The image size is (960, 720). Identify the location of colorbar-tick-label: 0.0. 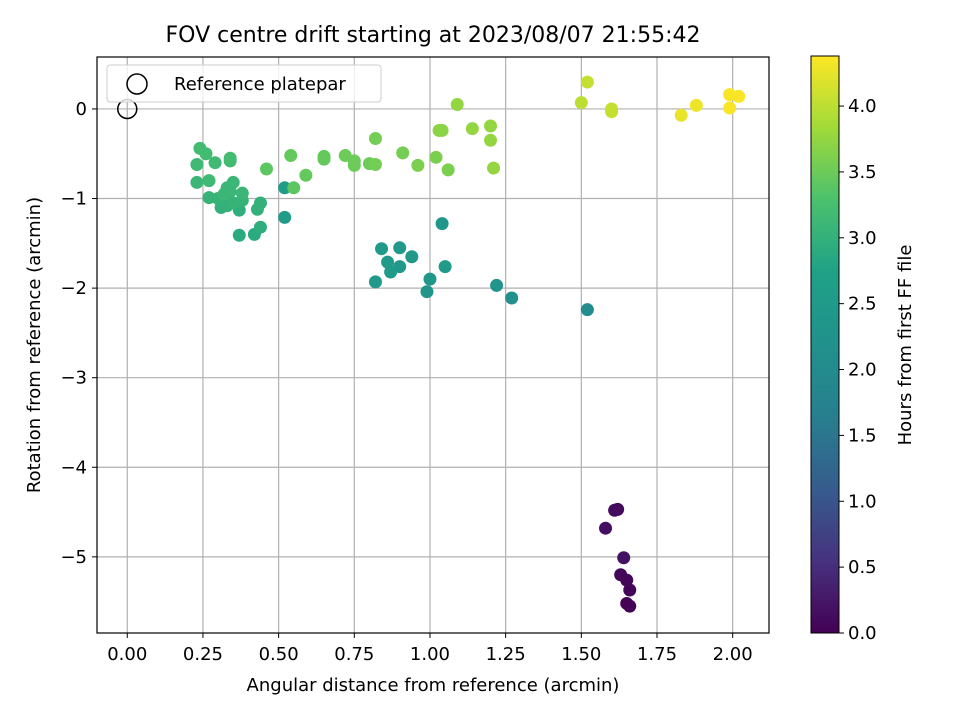
(862, 633).